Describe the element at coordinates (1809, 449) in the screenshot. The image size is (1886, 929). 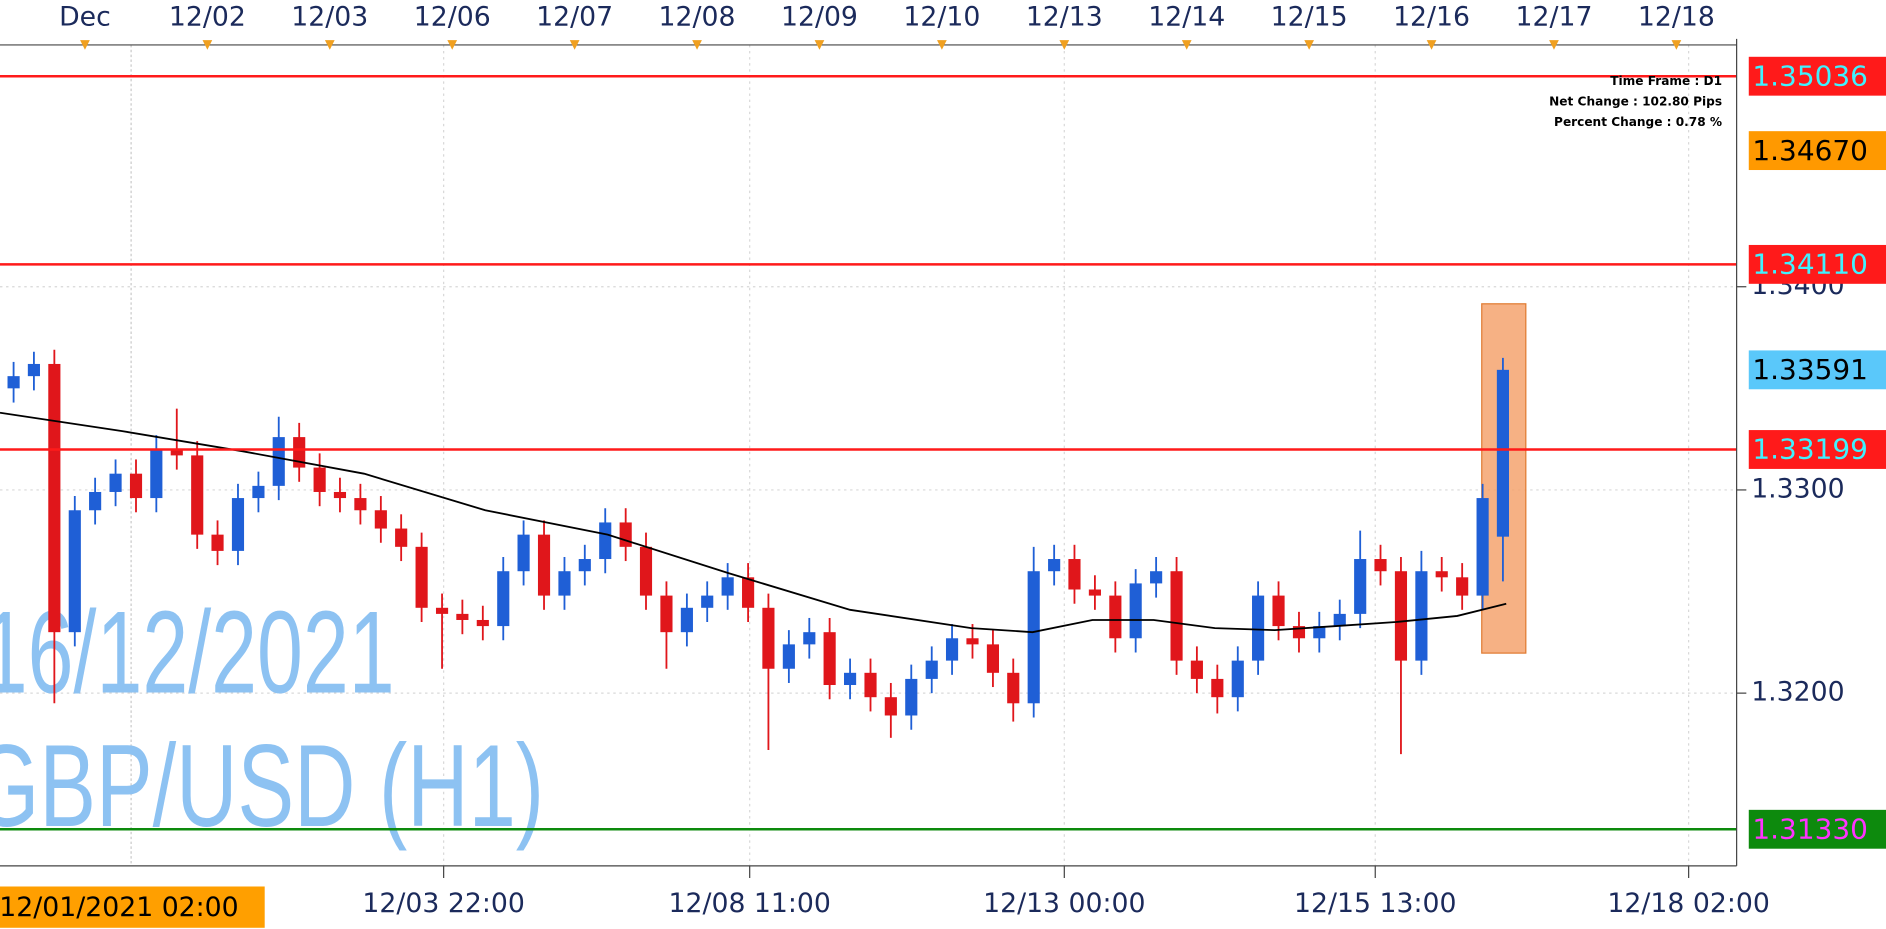
I see `price-tag-label: 1.33199` at that location.